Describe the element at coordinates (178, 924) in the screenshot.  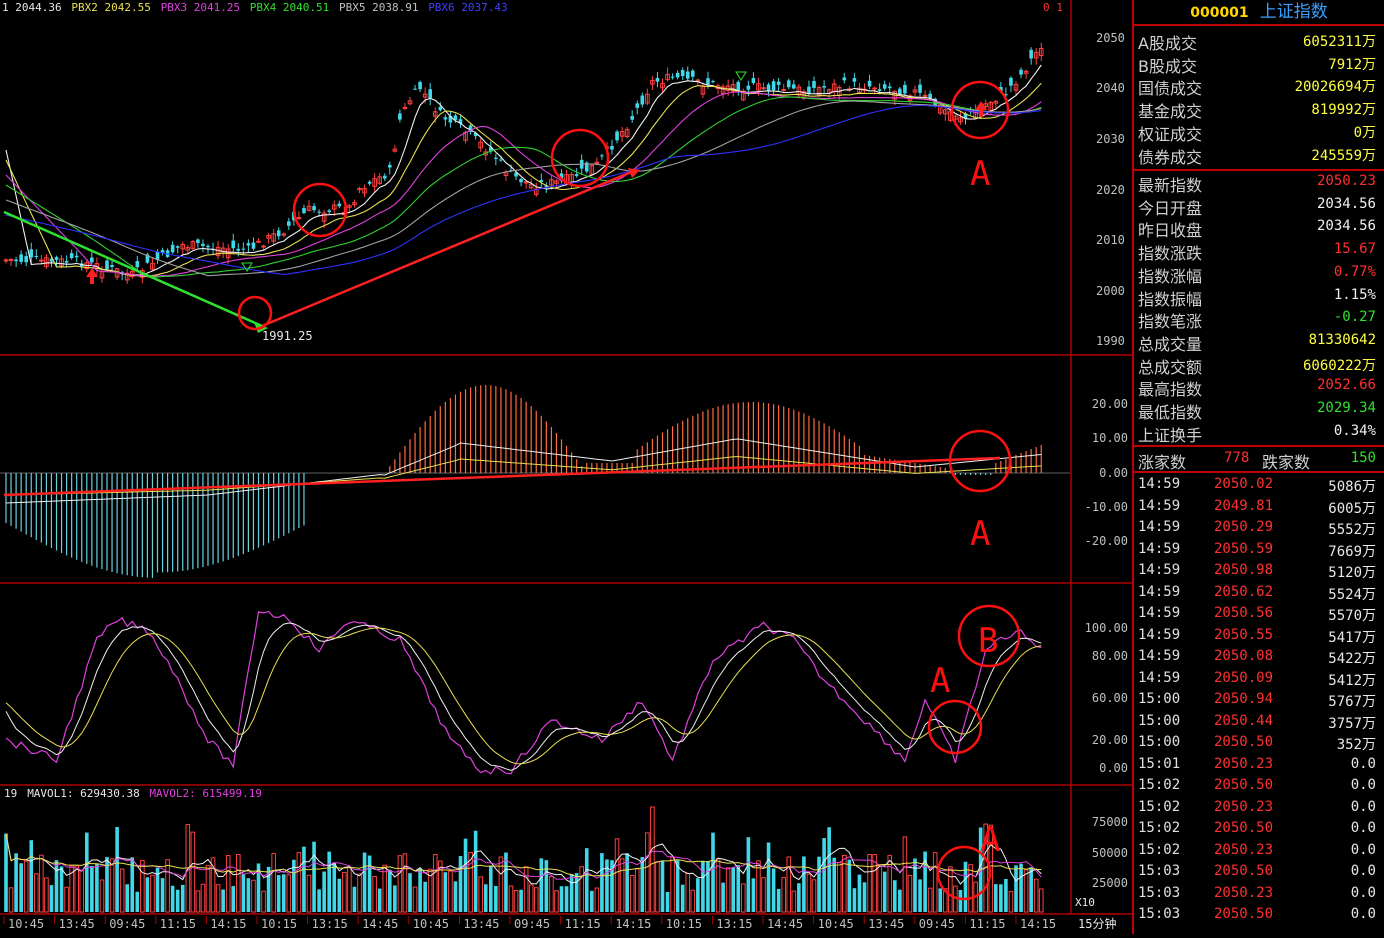
I see `time-axis-label: 11:15` at that location.